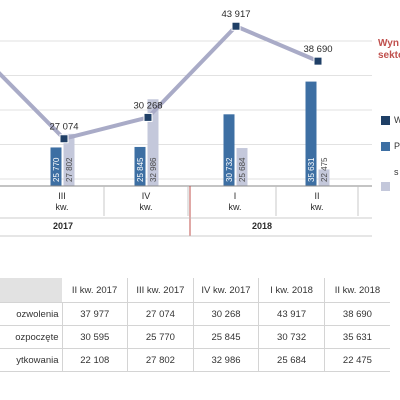 This screenshot has width=400, height=400. Describe the element at coordinates (95, 337) in the screenshot. I see `table-cell: 30 595` at that location.